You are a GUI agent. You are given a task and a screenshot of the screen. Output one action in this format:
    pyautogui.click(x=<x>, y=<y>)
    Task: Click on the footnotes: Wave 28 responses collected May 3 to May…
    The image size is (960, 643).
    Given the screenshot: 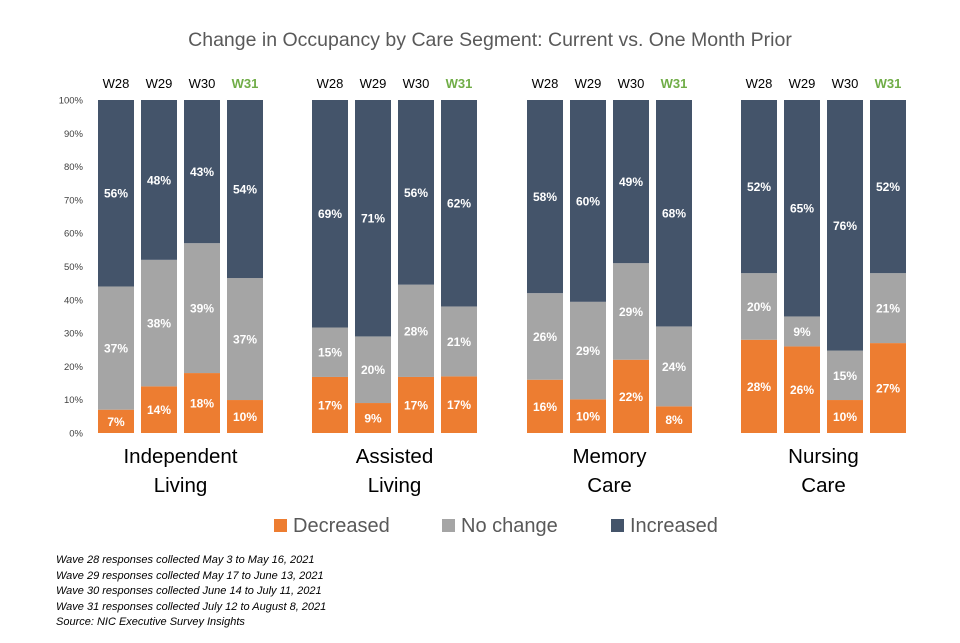 What is the action you would take?
    pyautogui.click(x=191, y=592)
    